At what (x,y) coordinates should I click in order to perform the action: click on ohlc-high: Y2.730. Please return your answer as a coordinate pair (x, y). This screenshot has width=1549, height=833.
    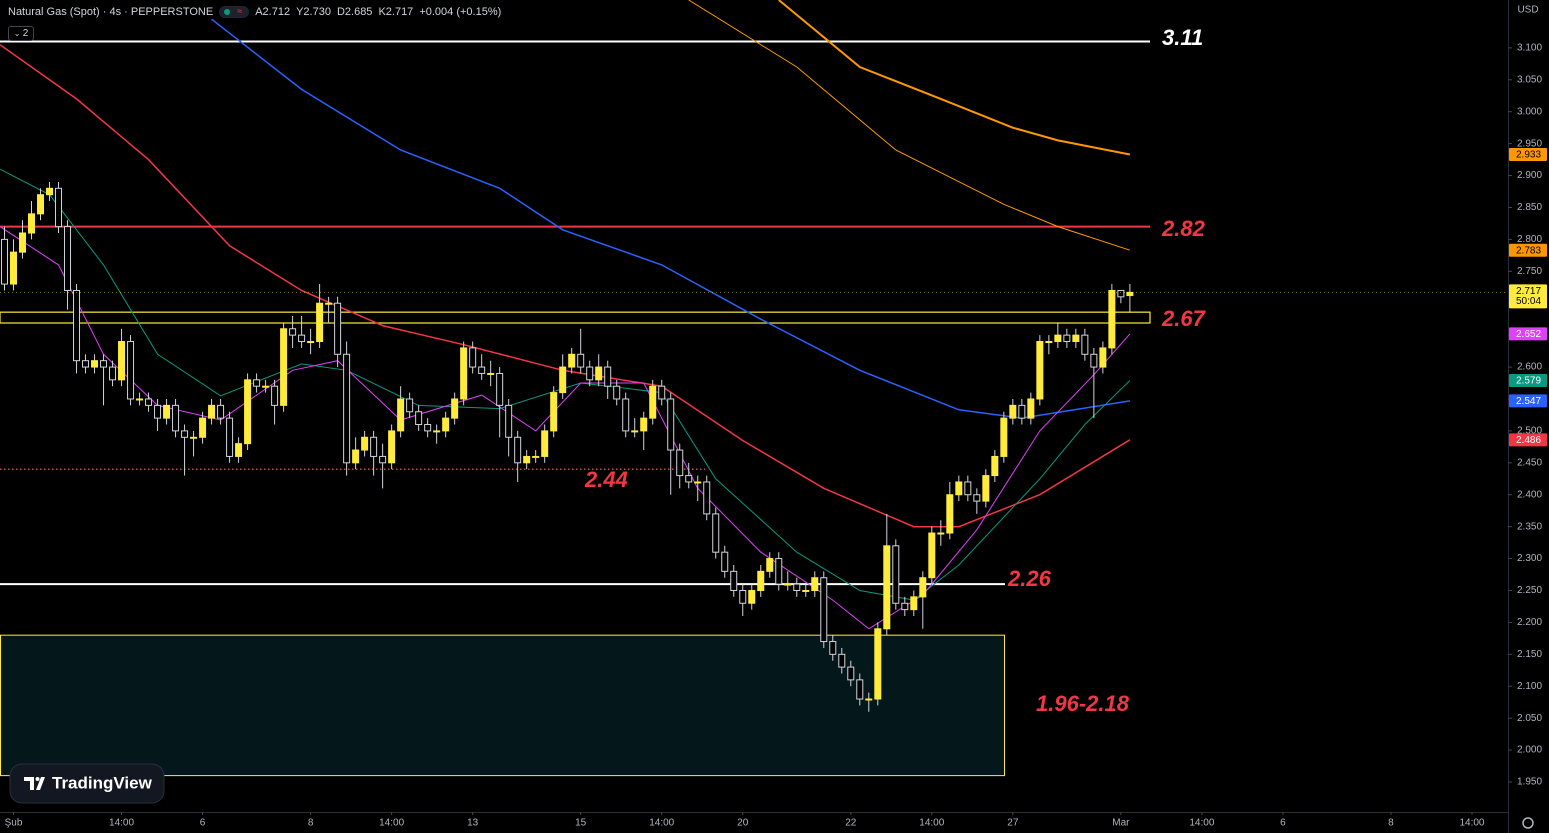
    Looking at the image, I should click on (313, 12).